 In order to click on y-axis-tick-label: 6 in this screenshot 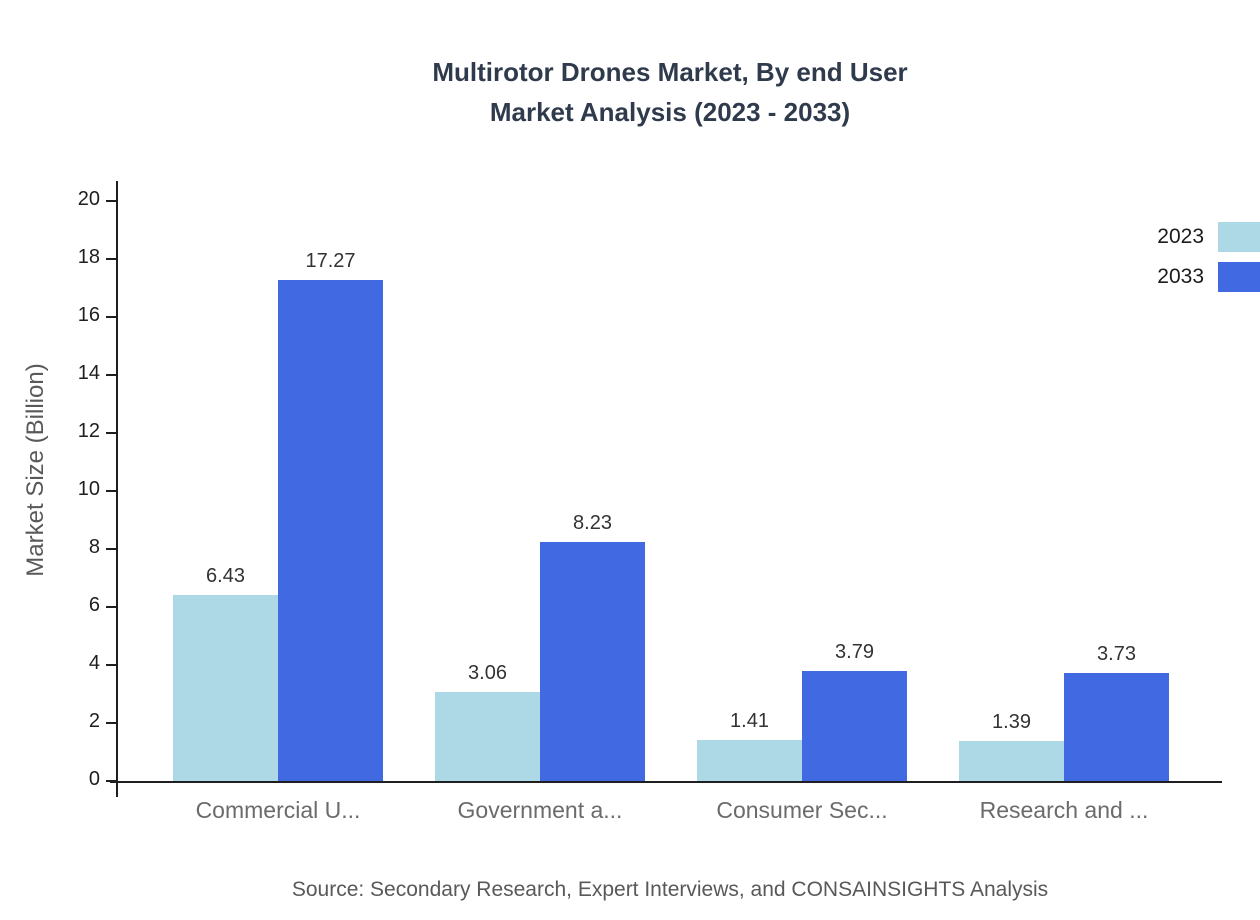, I will do `click(94, 605)`.